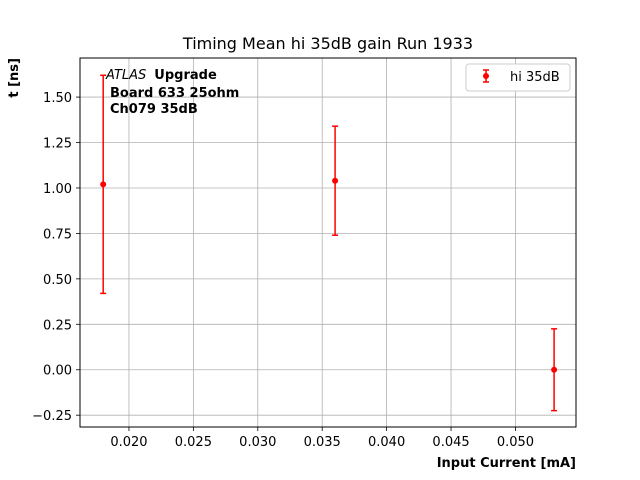 This screenshot has width=640, height=480. Describe the element at coordinates (14, 78) in the screenshot. I see `y-axis-label: t [ns]` at that location.